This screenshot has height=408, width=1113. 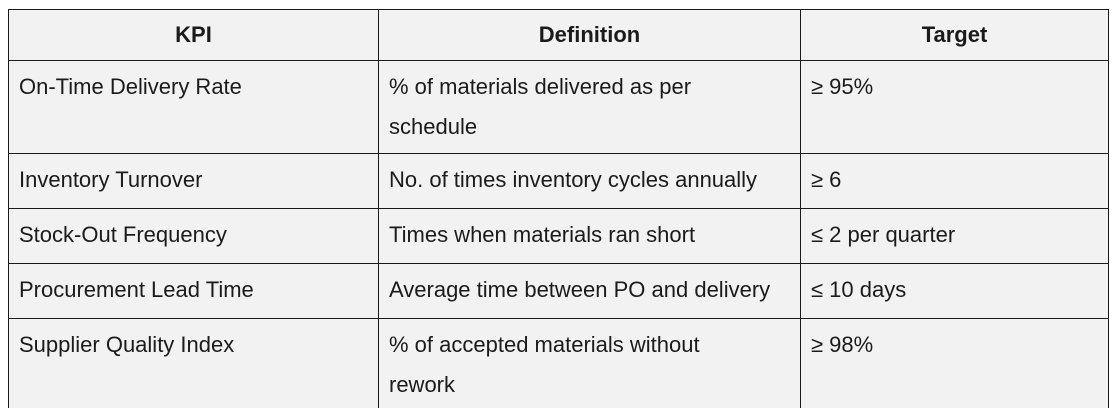 What do you see at coordinates (193, 35) in the screenshot?
I see `column-header-kpi: KPI` at bounding box center [193, 35].